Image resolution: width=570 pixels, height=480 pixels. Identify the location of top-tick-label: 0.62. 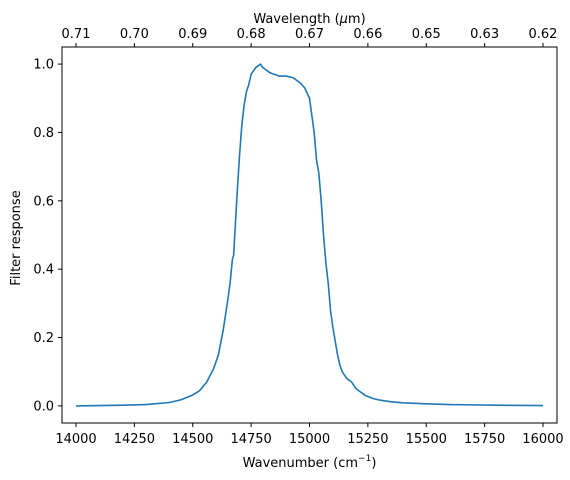
(543, 34).